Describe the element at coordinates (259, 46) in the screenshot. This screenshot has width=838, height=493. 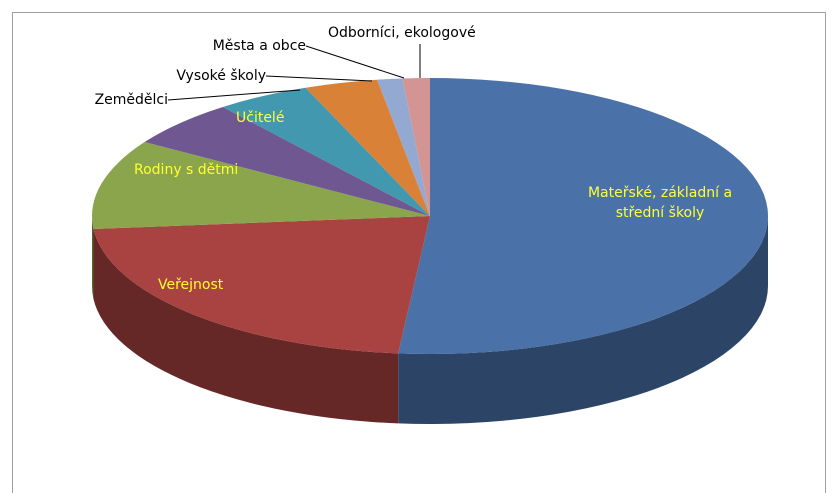
I see `slice-label: Města a obce` at that location.